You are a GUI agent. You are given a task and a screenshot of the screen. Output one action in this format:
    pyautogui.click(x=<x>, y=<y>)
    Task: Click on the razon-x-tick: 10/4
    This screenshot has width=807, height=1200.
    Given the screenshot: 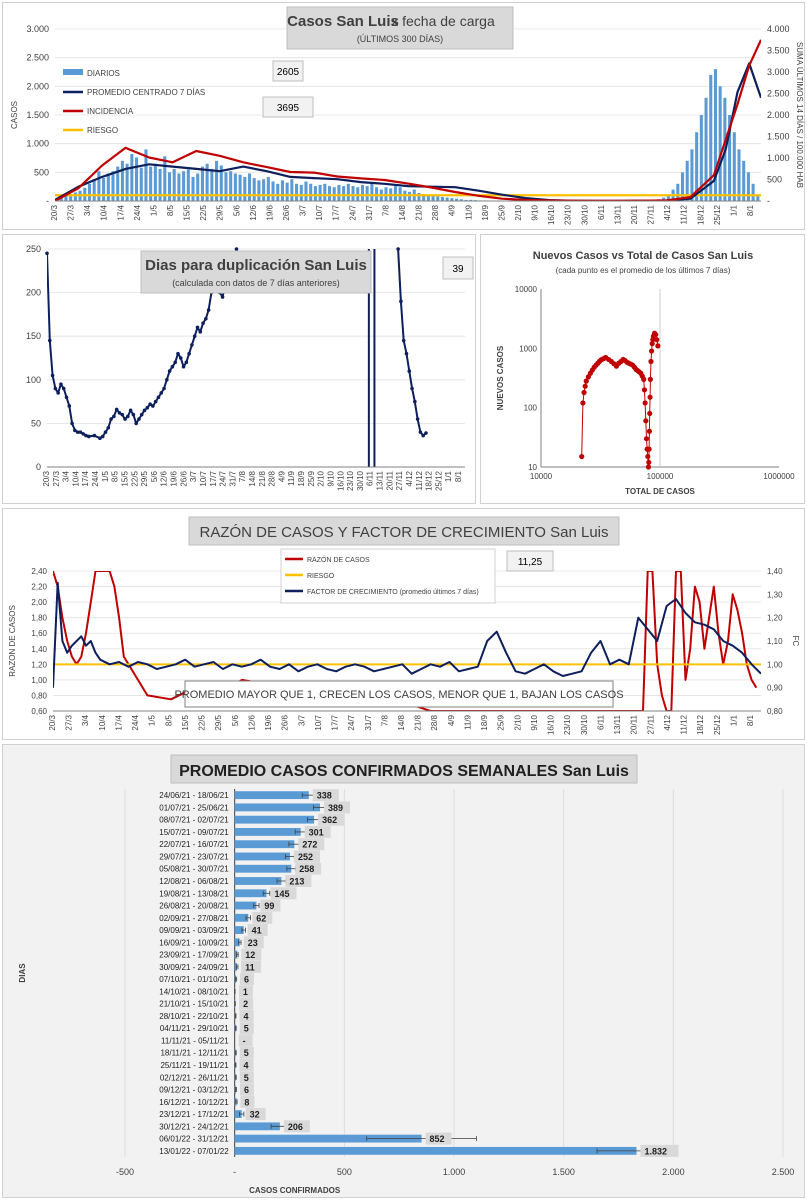 What is the action you would take?
    pyautogui.click(x=102, y=722)
    